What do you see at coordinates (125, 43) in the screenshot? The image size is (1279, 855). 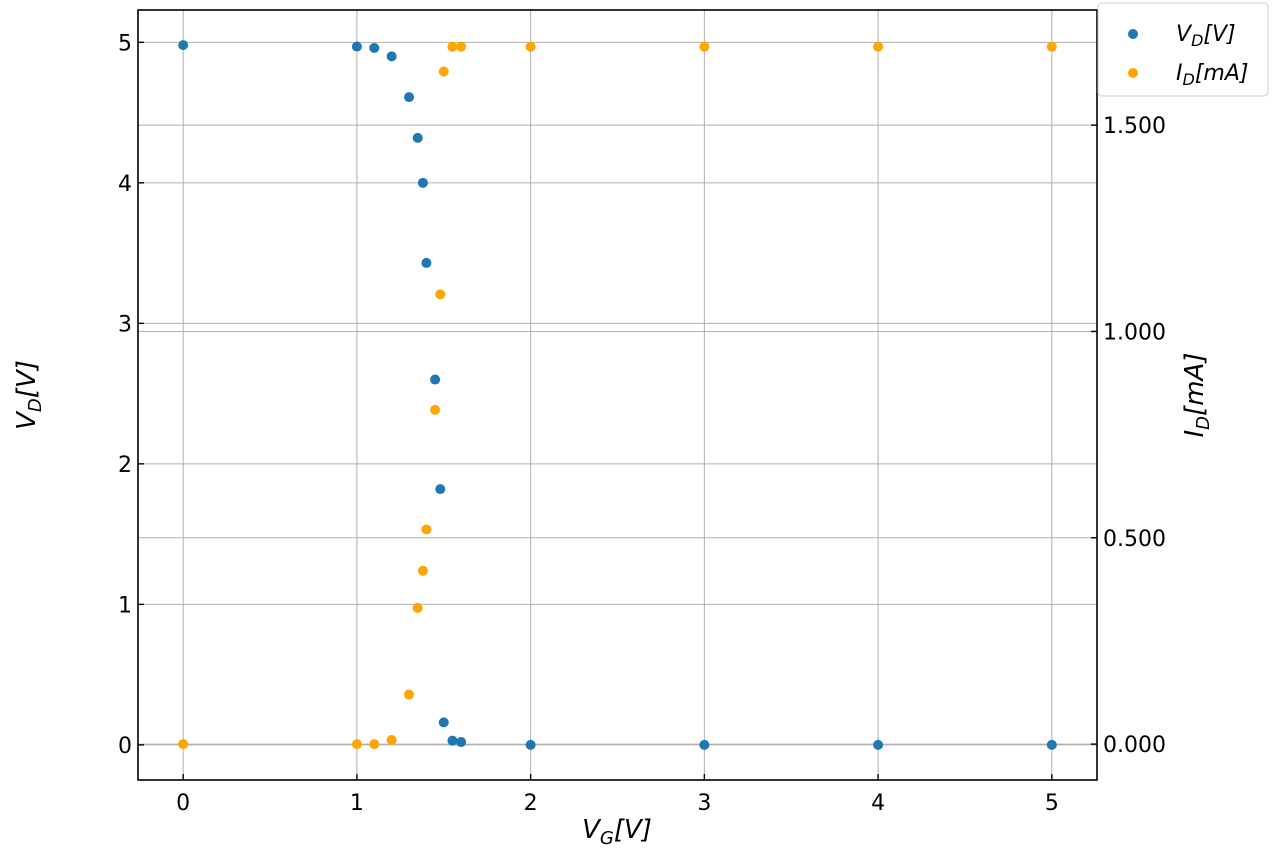 I see `y-left-tick-label: 5` at bounding box center [125, 43].